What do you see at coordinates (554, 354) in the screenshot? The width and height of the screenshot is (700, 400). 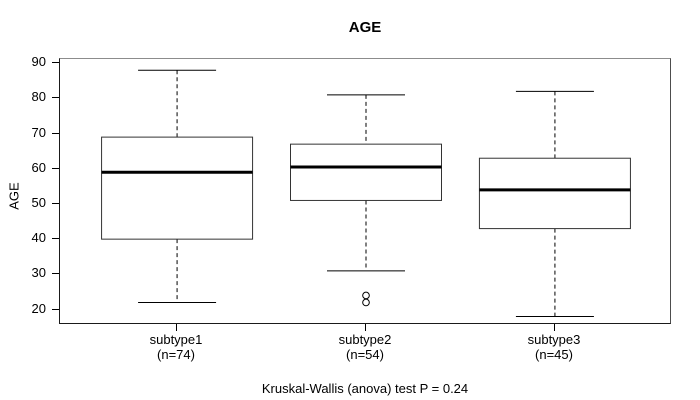 I see `group-count: (n=45)` at bounding box center [554, 354].